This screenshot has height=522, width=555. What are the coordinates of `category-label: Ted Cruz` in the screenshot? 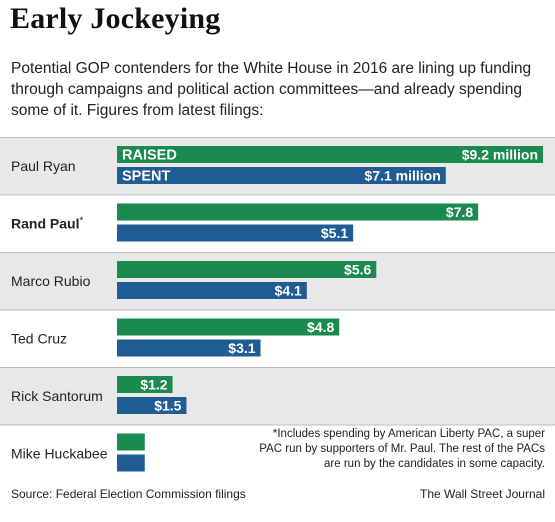 It's located at (39, 338).